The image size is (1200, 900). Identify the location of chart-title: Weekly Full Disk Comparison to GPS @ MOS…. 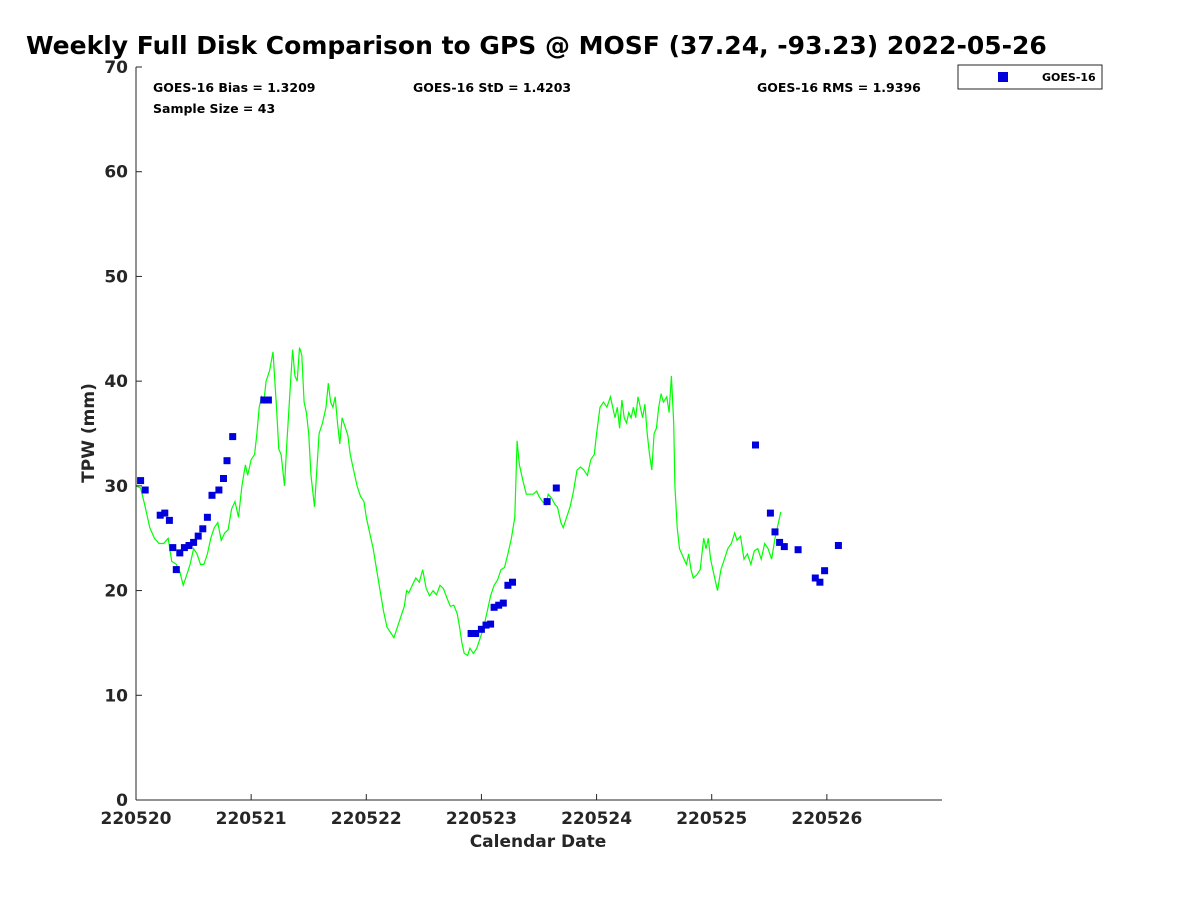
(536, 45).